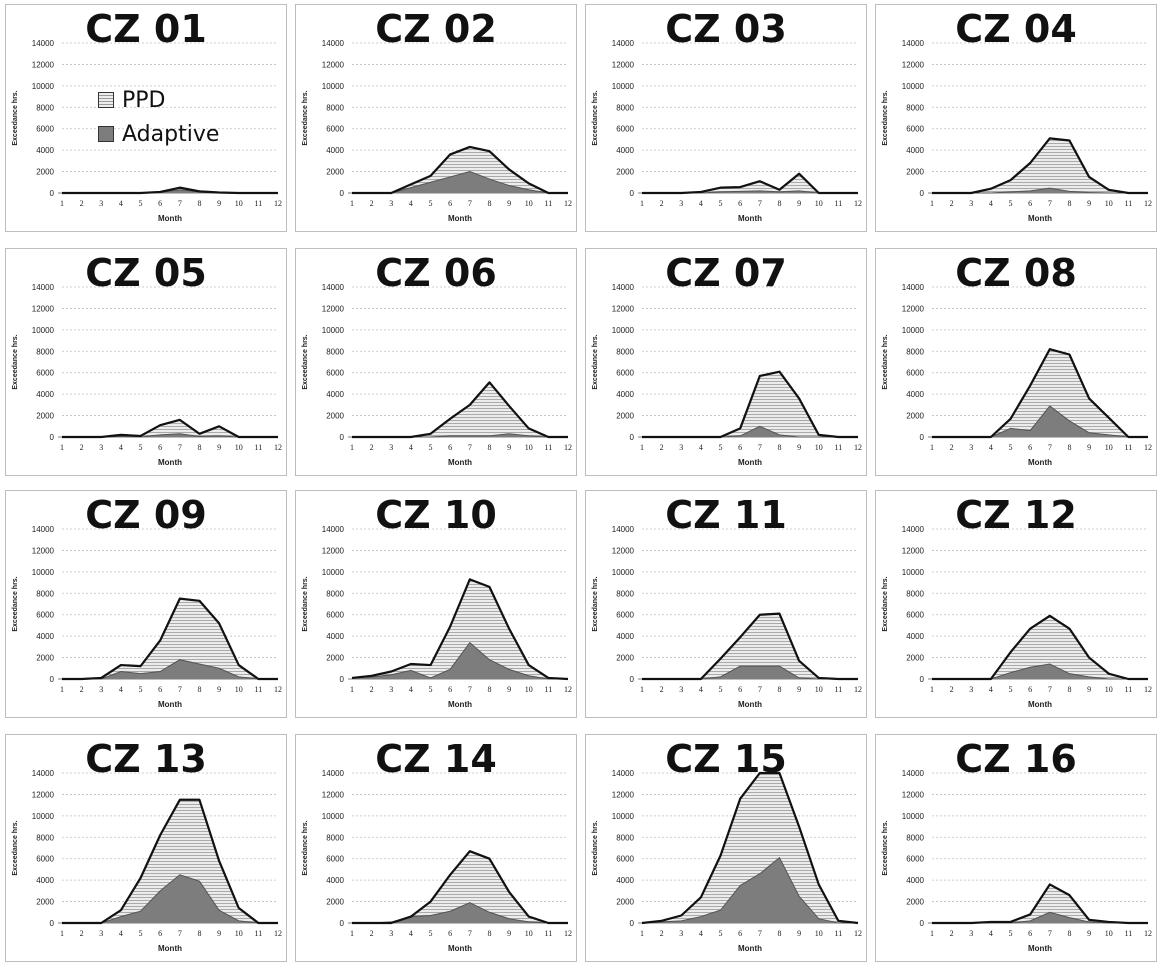 The image size is (1158, 962). What do you see at coordinates (436, 515) in the screenshot?
I see `chart-title: CZ 10` at bounding box center [436, 515].